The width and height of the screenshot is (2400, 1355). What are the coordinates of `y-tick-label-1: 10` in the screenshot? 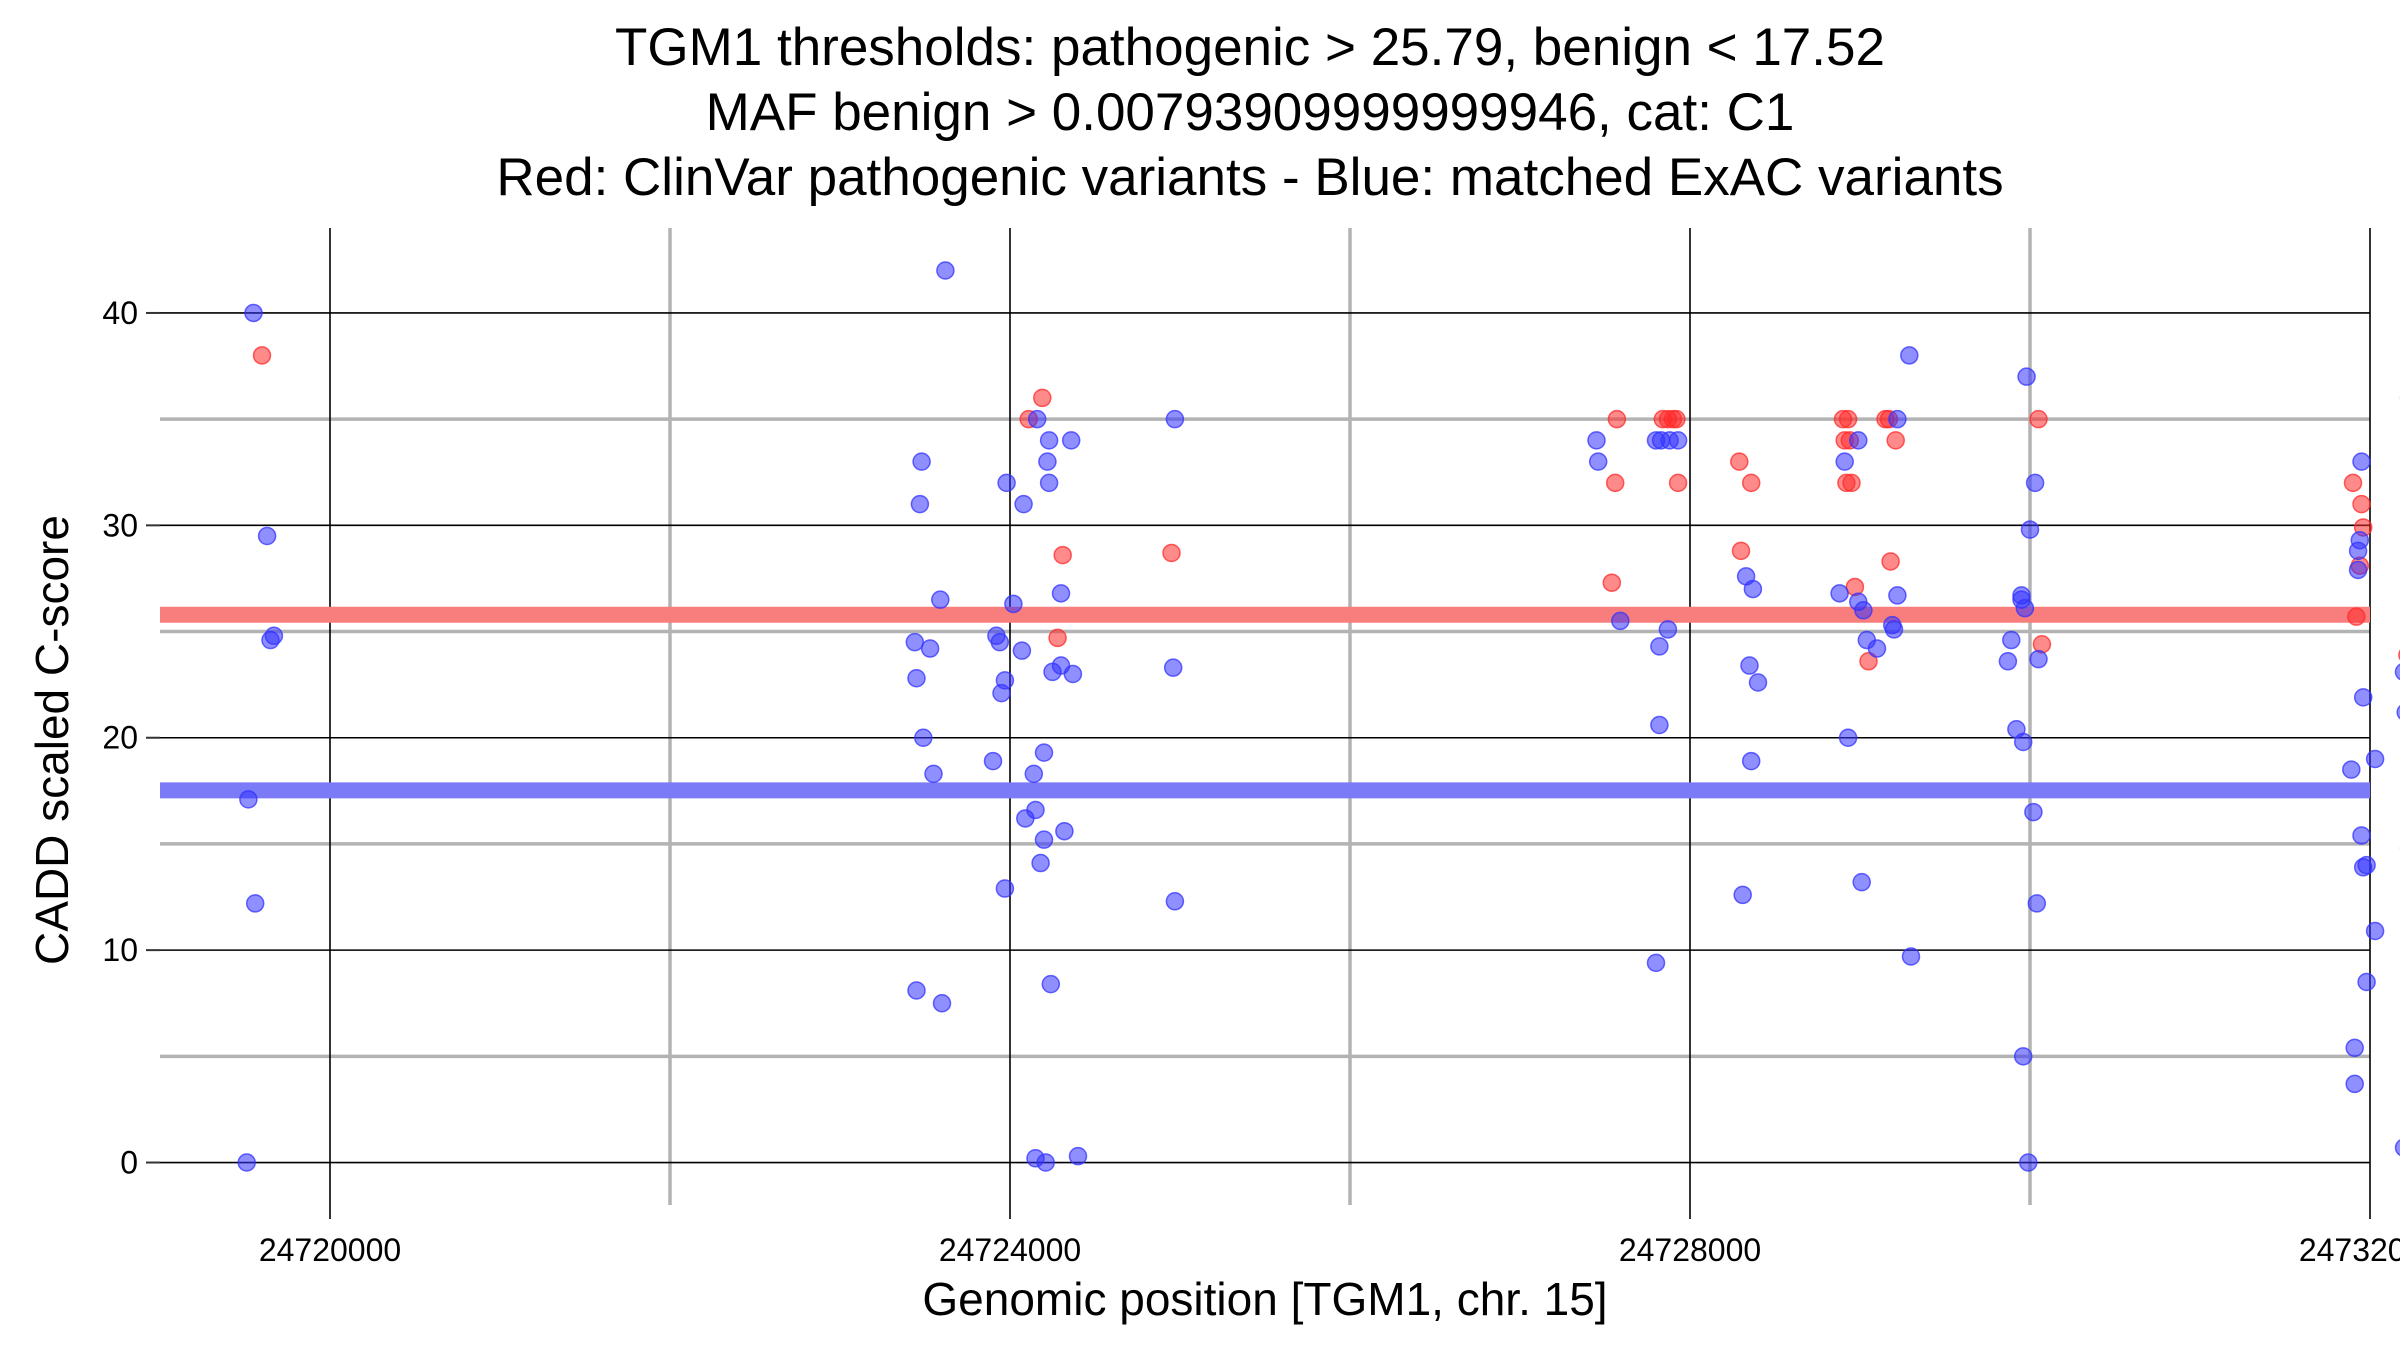 It's located at (120, 950).